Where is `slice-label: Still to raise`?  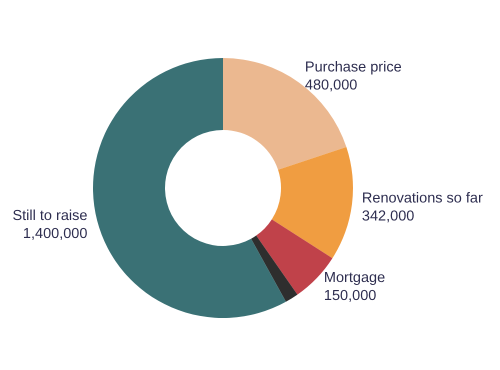 slice-label: Still to raise is located at coordinates (50, 216).